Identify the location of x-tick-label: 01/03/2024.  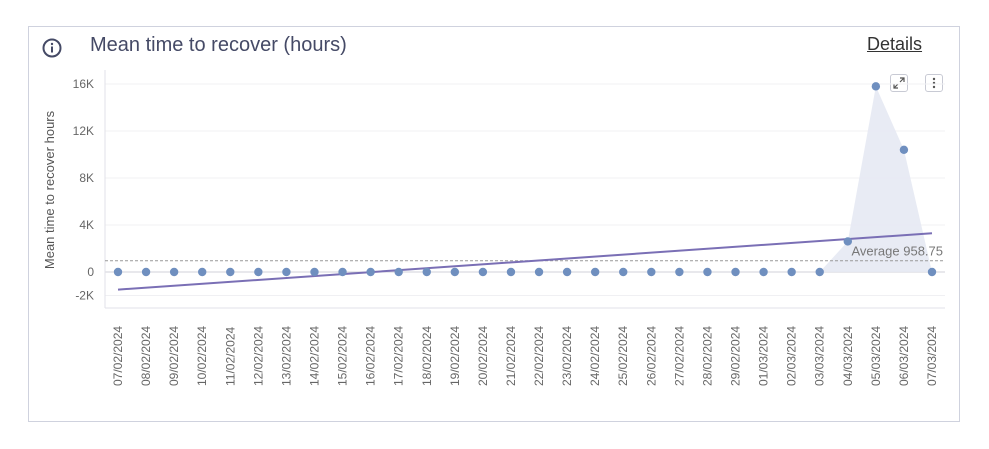
(764, 356).